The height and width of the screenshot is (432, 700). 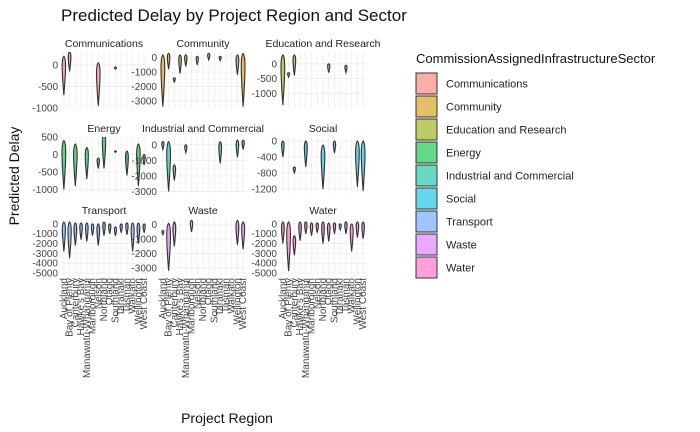 I want to click on legend-label: Waste, so click(x=461, y=246).